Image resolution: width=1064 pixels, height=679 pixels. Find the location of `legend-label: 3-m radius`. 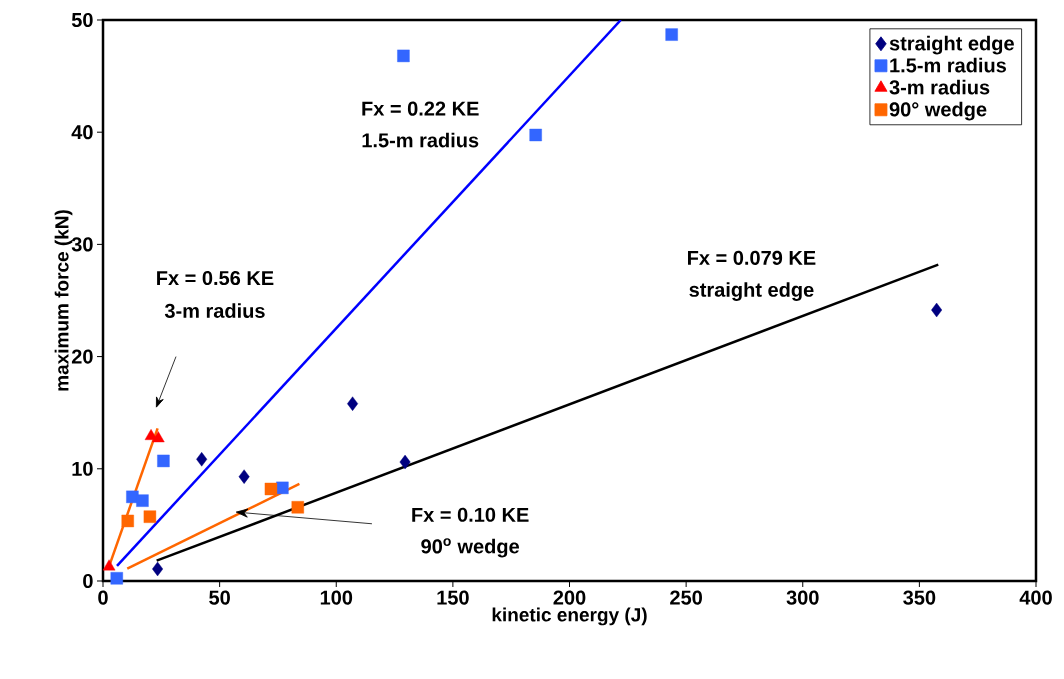

legend-label: 3-m radius is located at coordinates (939, 87).